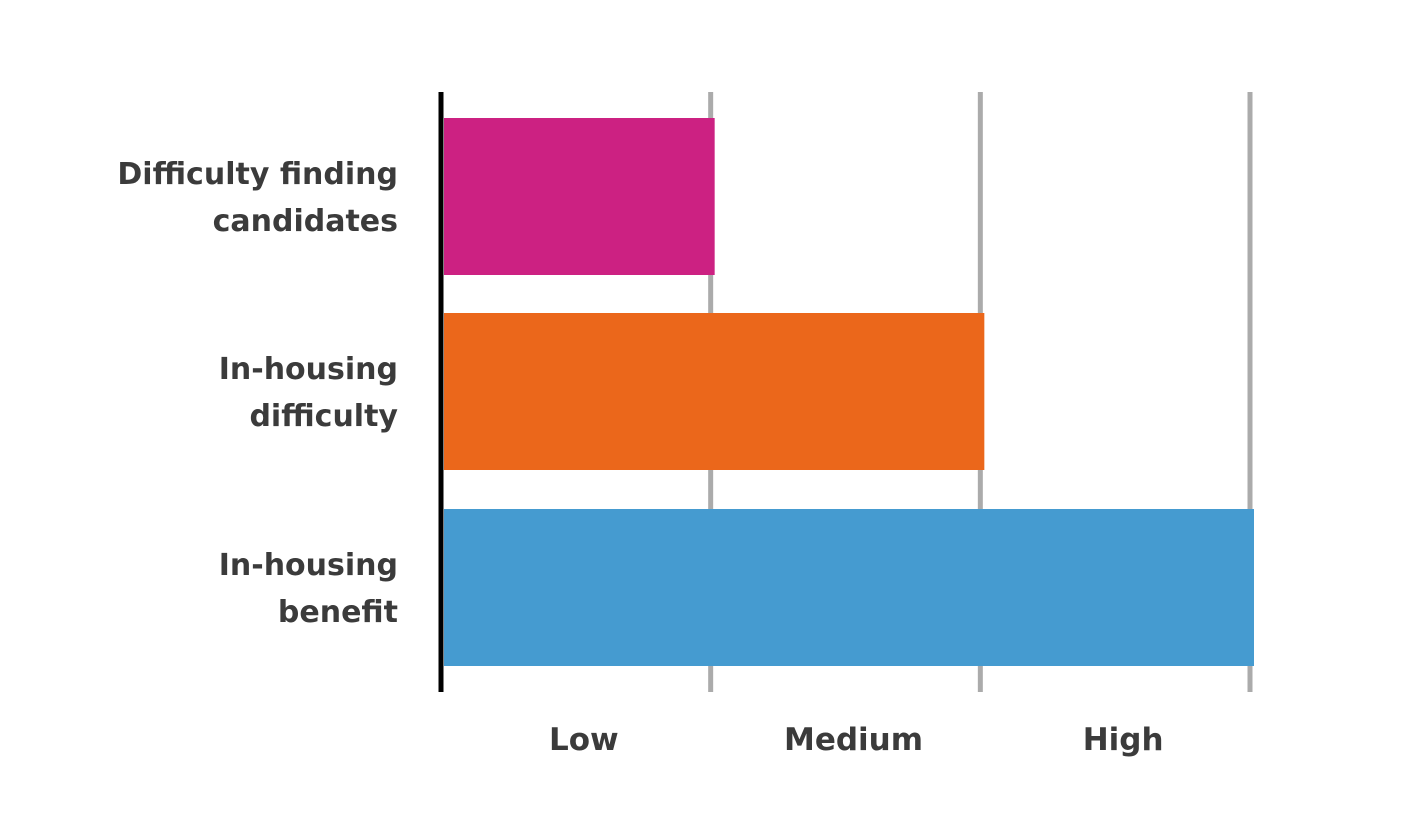 Image resolution: width=1415 pixels, height=837 pixels. What do you see at coordinates (305, 221) in the screenshot?
I see `category-label-line: candidates` at bounding box center [305, 221].